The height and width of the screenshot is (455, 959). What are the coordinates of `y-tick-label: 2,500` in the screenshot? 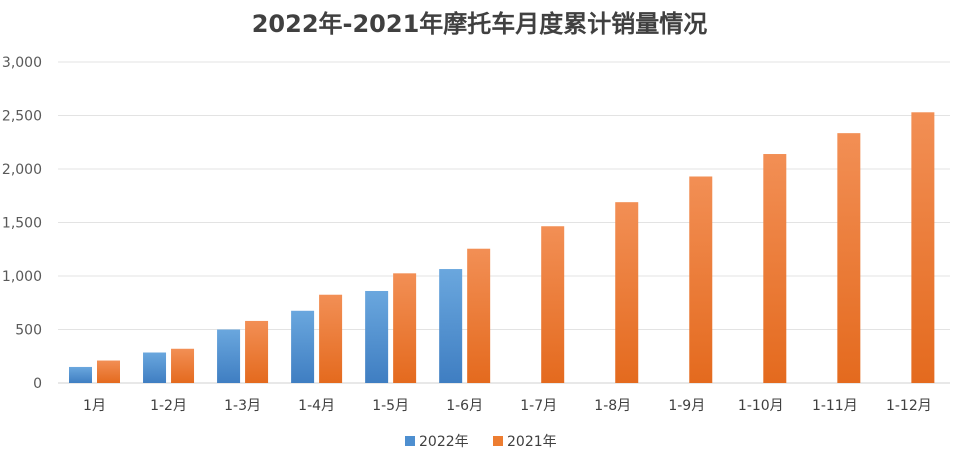 It's located at (22, 117).